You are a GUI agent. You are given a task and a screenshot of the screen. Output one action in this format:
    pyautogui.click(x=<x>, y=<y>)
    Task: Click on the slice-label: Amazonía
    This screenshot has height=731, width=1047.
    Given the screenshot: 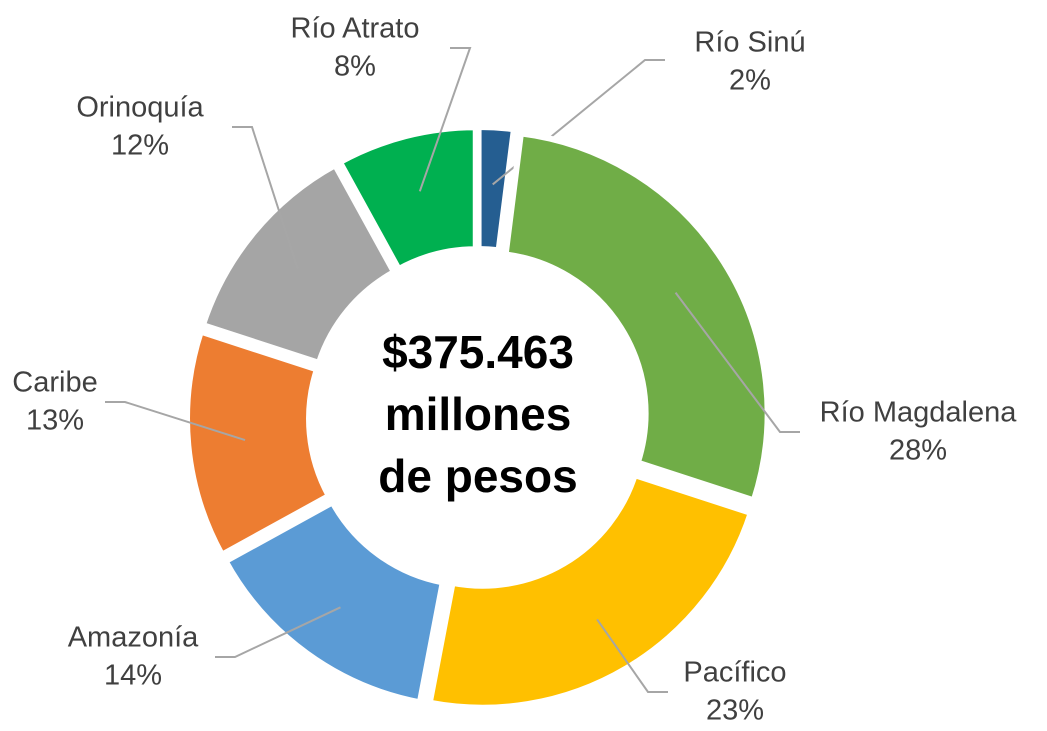 What is the action you would take?
    pyautogui.click(x=133, y=638)
    